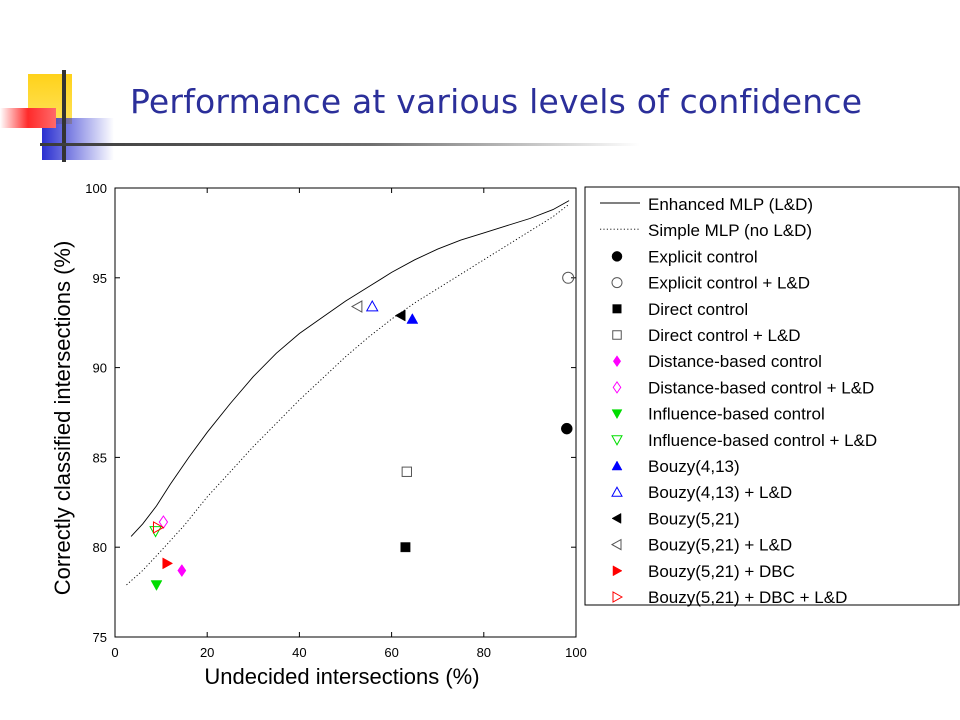 Image resolution: width=960 pixels, height=720 pixels. Describe the element at coordinates (100, 278) in the screenshot. I see `y-tick-label: 95` at that location.